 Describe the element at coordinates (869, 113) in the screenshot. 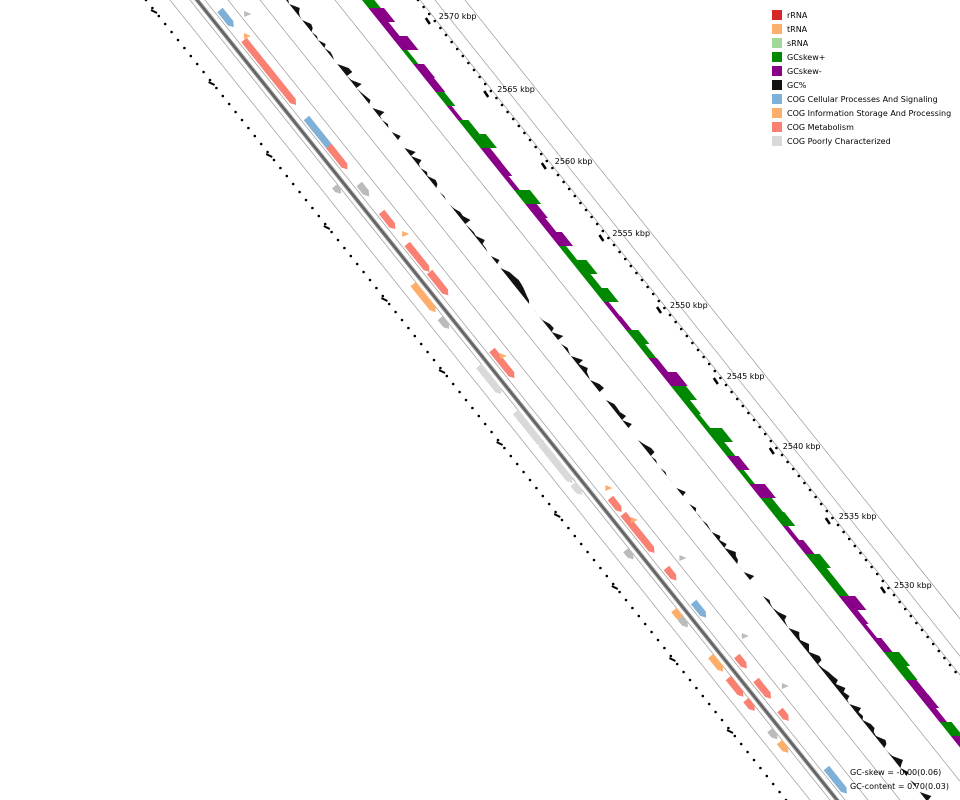

I see `legend-label: COG Information Storage And Processing` at that location.